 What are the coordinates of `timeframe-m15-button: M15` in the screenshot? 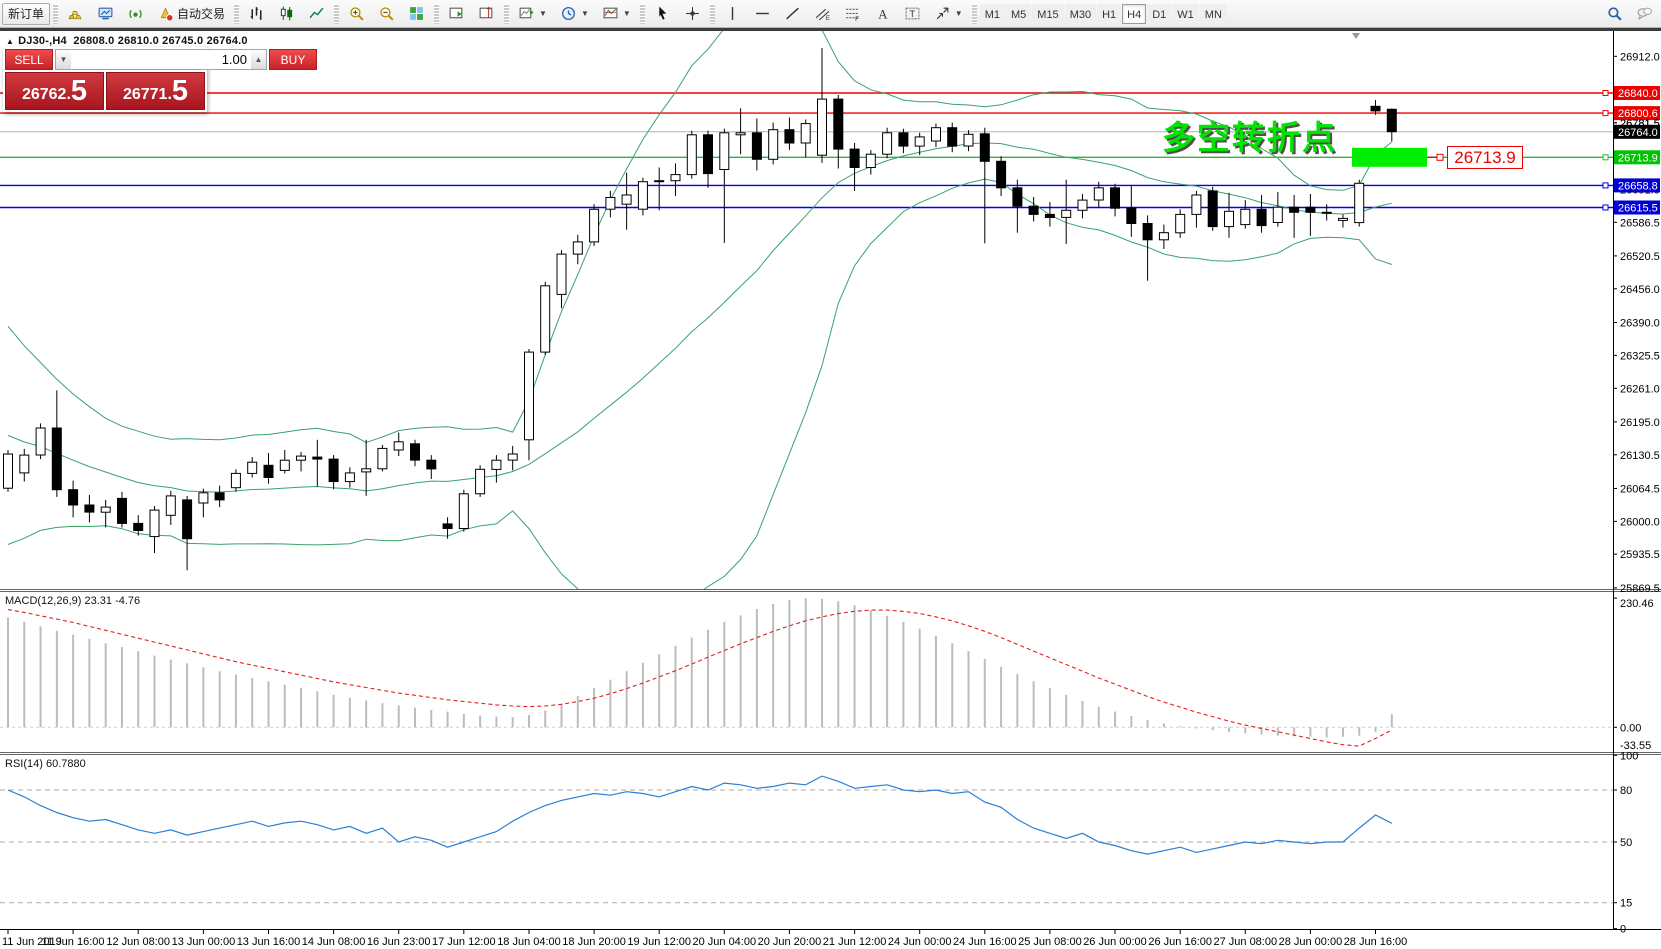 It's located at (1048, 13).